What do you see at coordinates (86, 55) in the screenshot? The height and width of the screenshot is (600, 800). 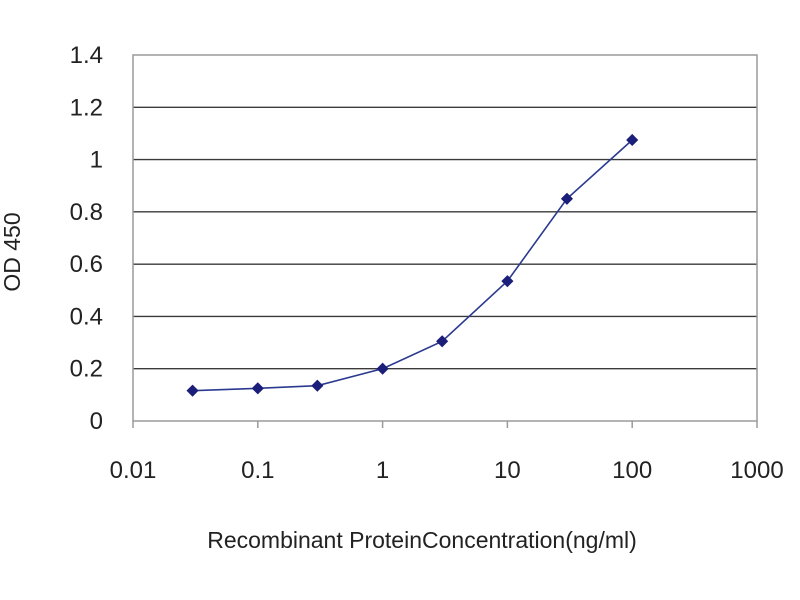 I see `y-tick-label: 1.4` at bounding box center [86, 55].